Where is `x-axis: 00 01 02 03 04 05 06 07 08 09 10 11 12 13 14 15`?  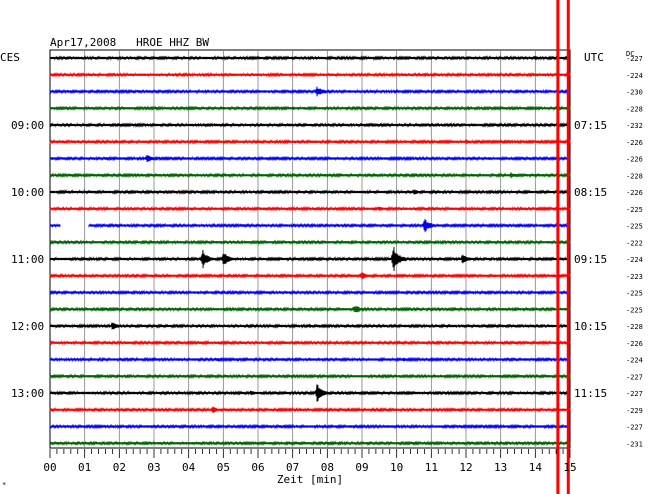
x-axis: 00 01 02 03 04 05 06 07 08 09 10 11 12 13 14 15 is located at coordinates (310, 461).